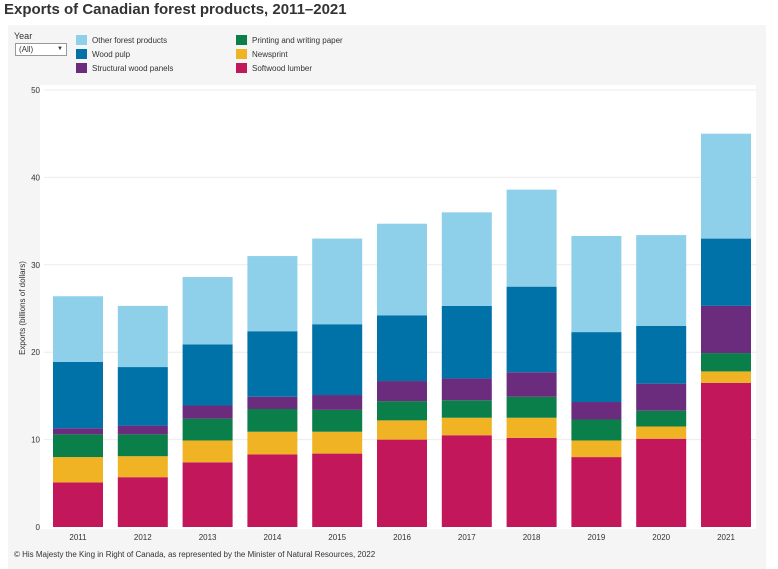 The width and height of the screenshot is (778, 569). What do you see at coordinates (466, 409) in the screenshot?
I see `bar-printing-and-writing-paper-2017` at bounding box center [466, 409].